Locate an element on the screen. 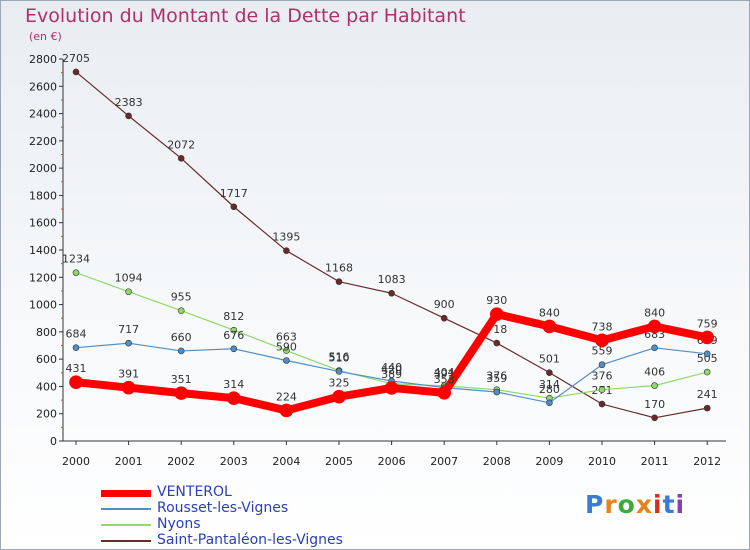 Image resolution: width=750 pixels, height=550 pixels. data-label-venterol: 930 is located at coordinates (496, 300).